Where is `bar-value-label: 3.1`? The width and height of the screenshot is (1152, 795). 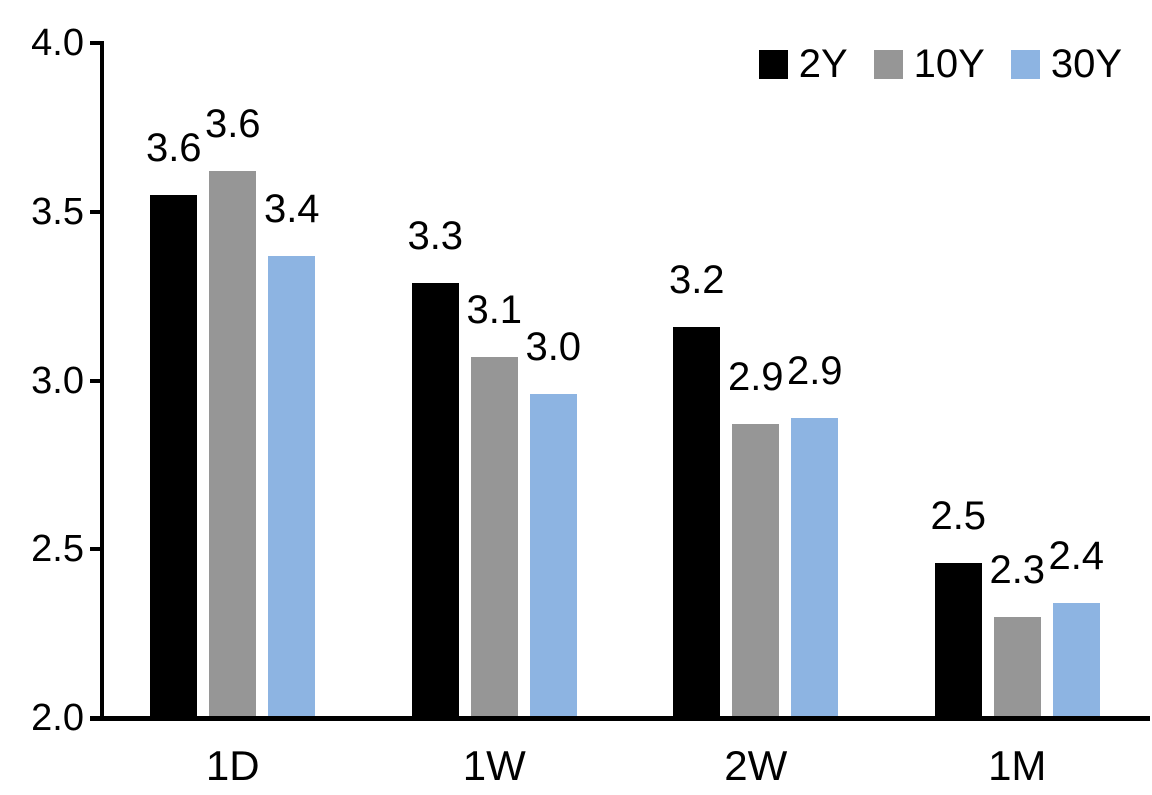 bar-value-label: 3.1 is located at coordinates (494, 309).